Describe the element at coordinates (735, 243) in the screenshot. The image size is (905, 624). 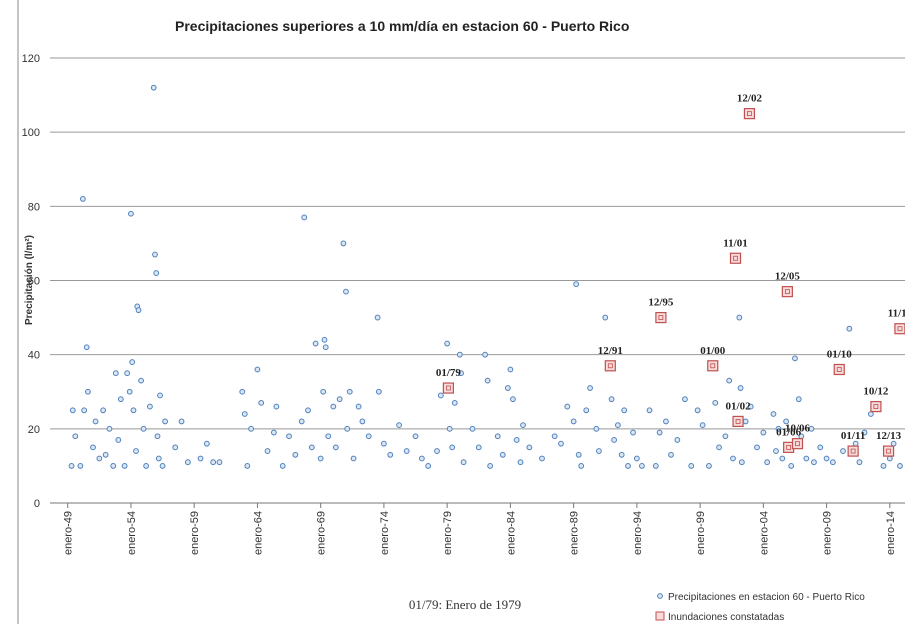
I see `flood-label: 11/01` at that location.